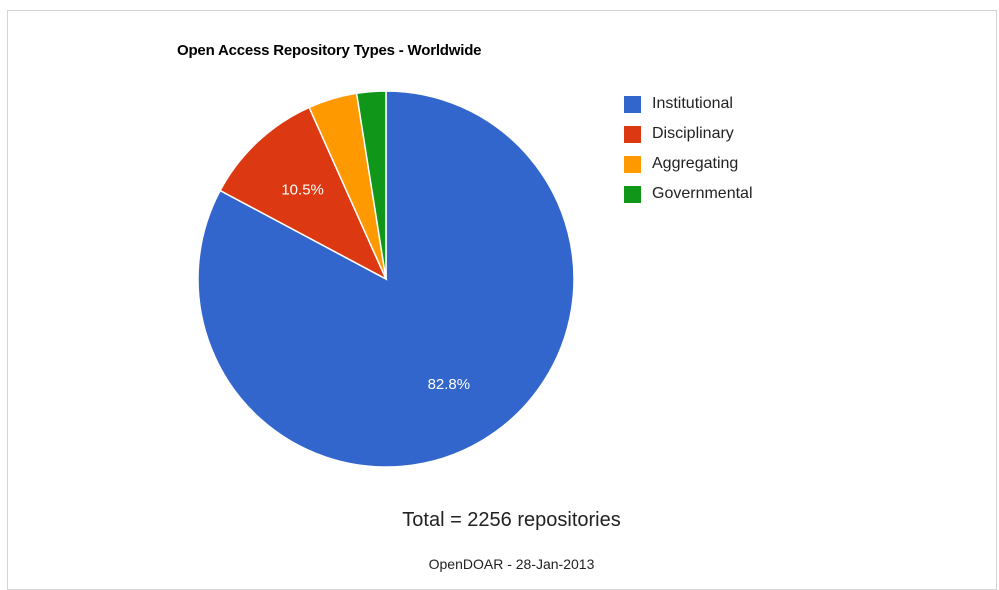  What do you see at coordinates (511, 564) in the screenshot?
I see `source-caption: OpenDOAR - 28-Jan-2013` at bounding box center [511, 564].